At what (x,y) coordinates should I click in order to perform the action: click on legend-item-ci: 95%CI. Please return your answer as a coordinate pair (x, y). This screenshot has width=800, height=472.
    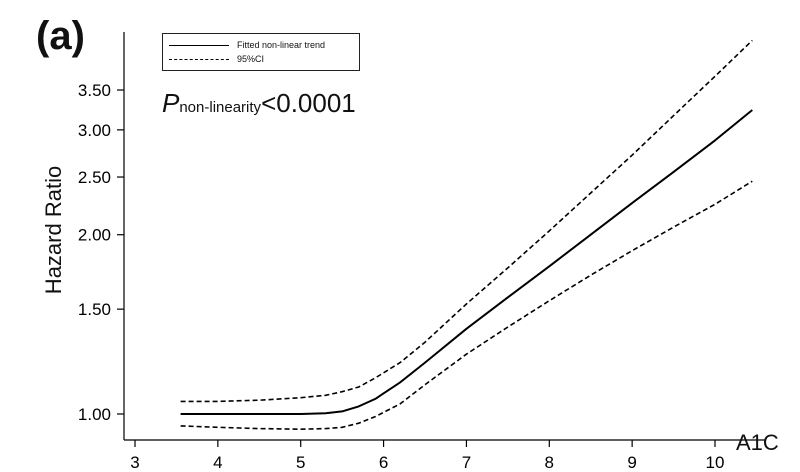
    Looking at the image, I should click on (216, 59).